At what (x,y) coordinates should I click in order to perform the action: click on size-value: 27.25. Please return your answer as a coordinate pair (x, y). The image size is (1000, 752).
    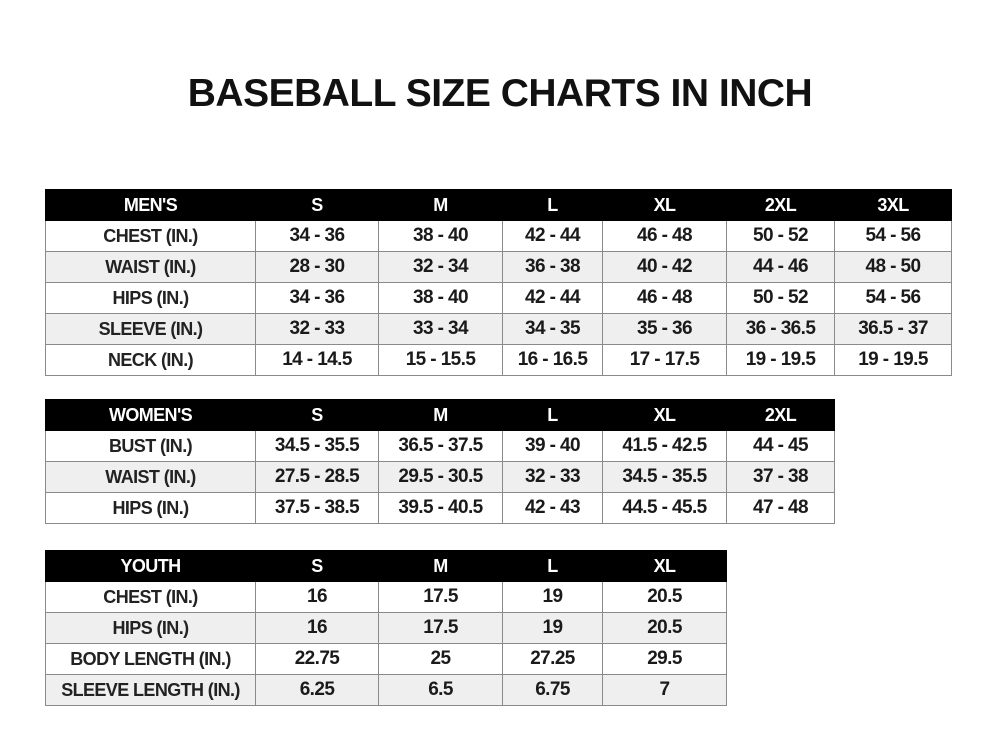
    Looking at the image, I should click on (552, 659).